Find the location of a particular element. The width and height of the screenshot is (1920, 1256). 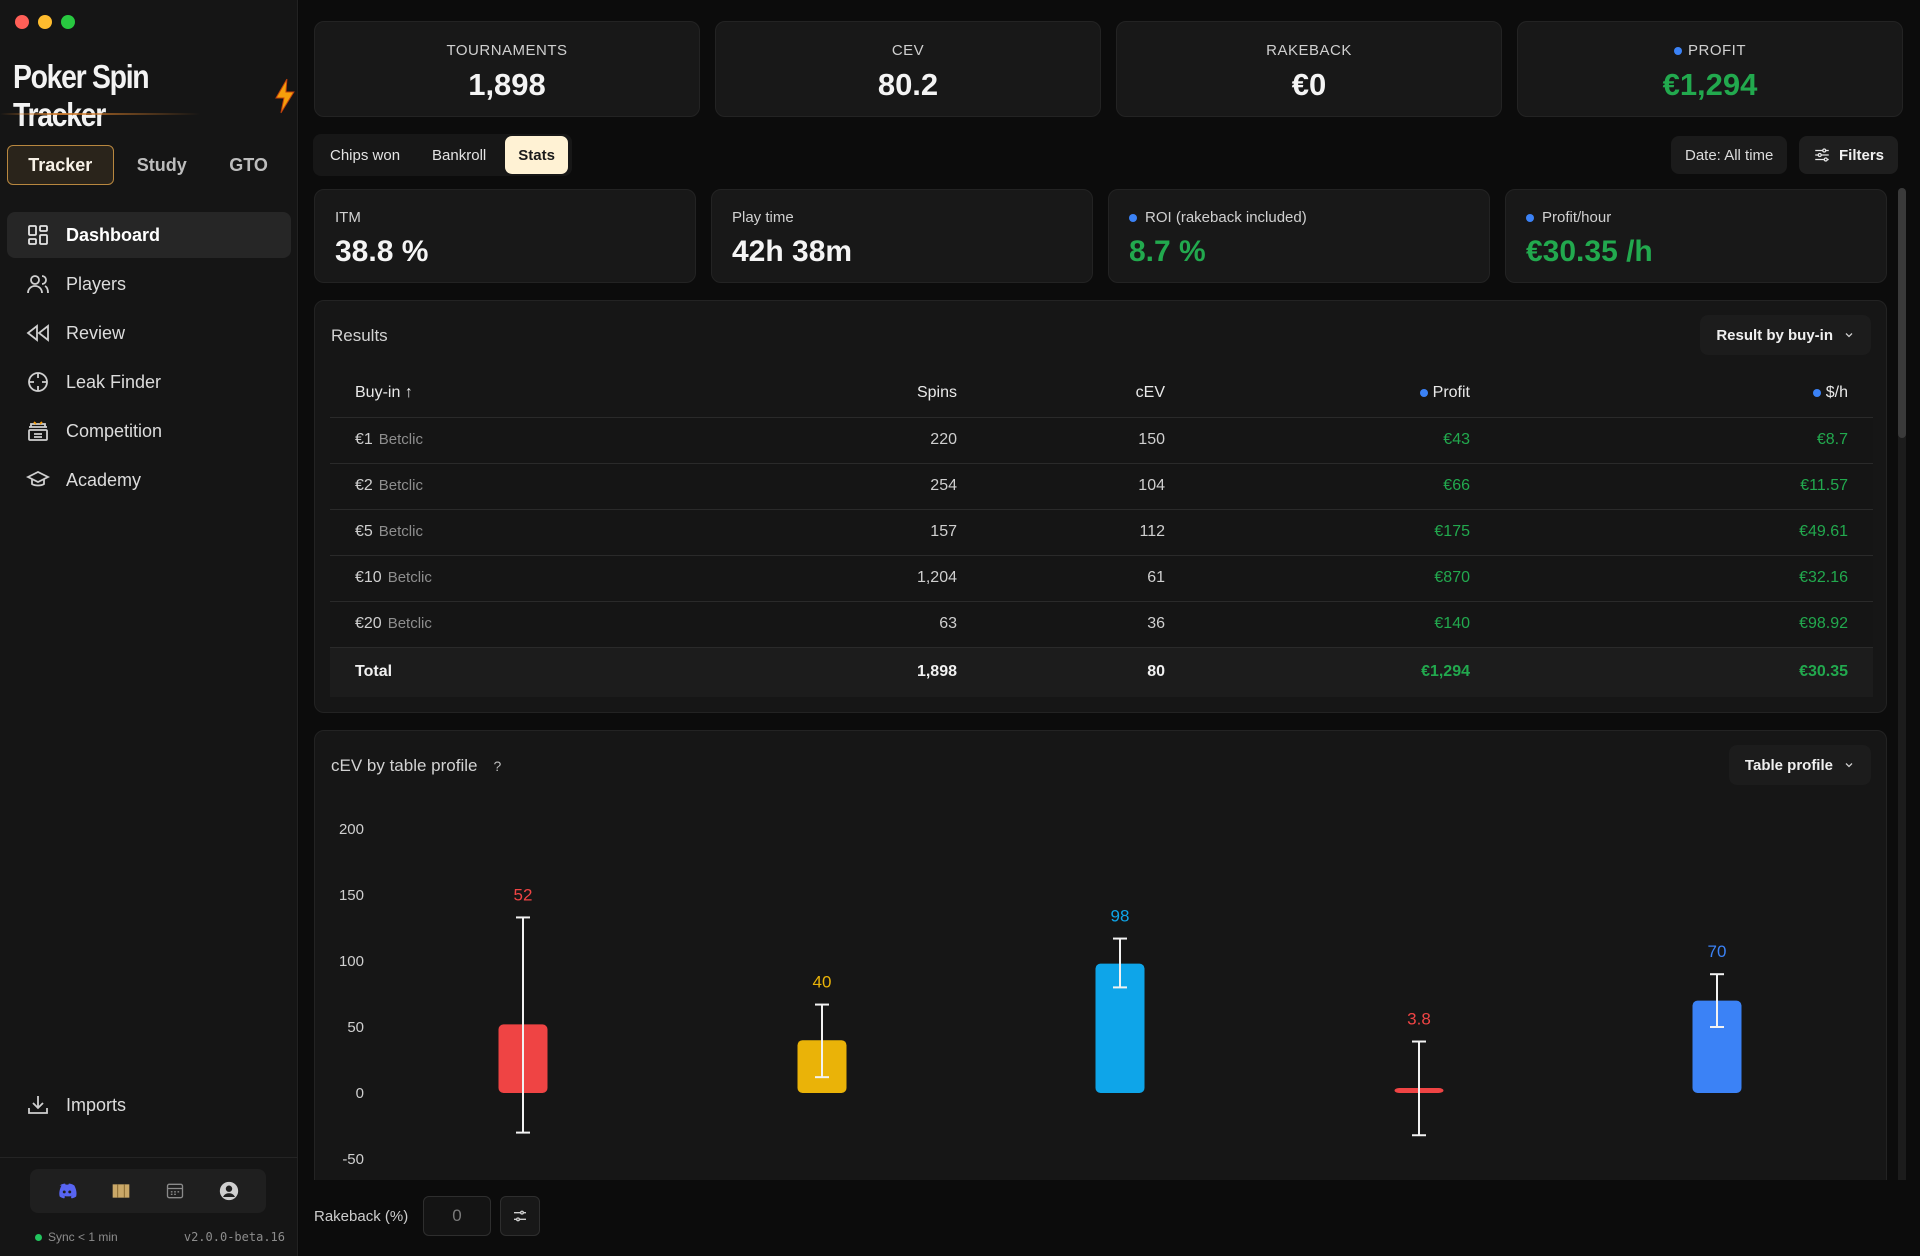

zoom-window-button is located at coordinates (68, 22).